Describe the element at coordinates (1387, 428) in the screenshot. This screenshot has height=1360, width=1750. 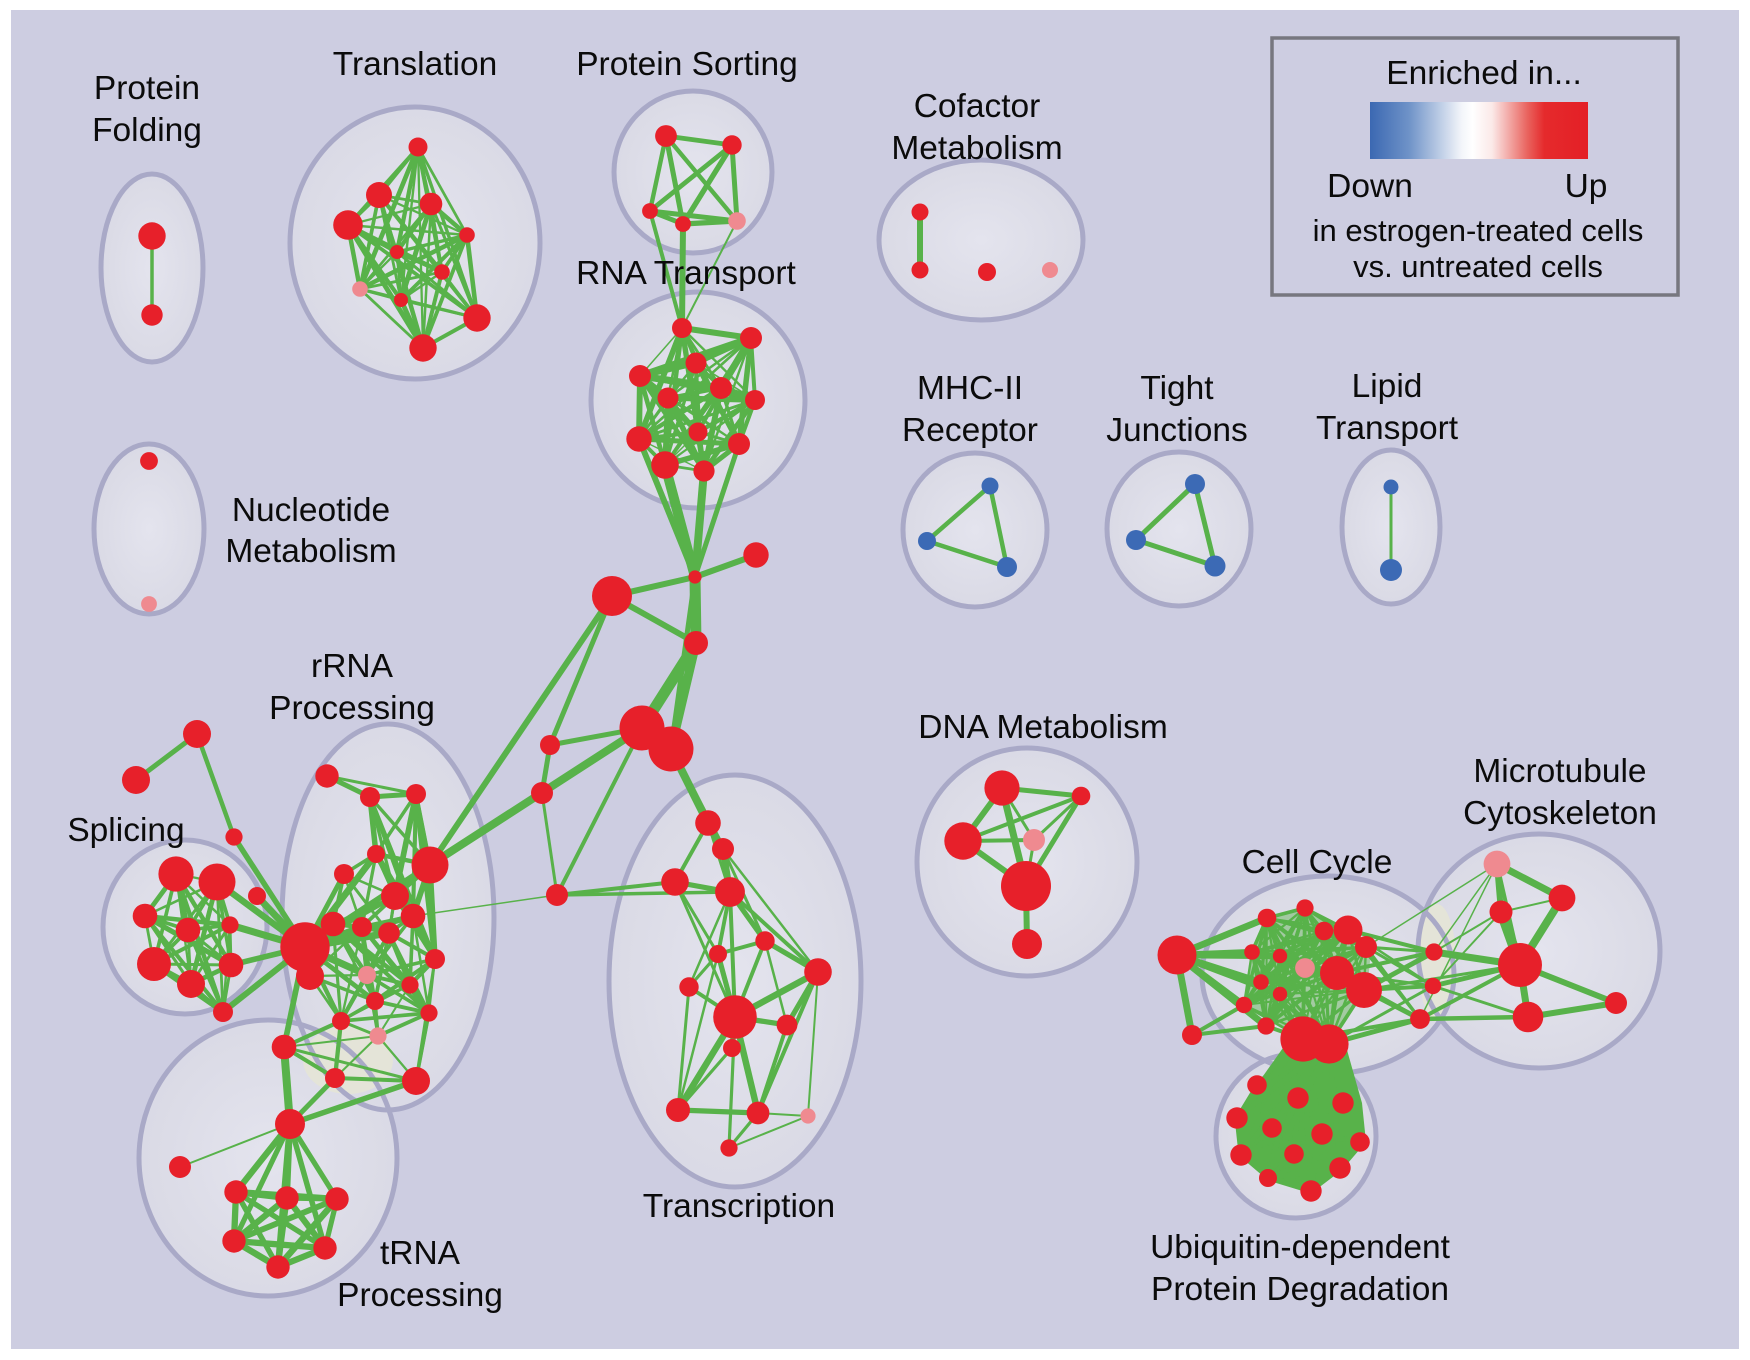
I see `svg-text: Transport` at that location.